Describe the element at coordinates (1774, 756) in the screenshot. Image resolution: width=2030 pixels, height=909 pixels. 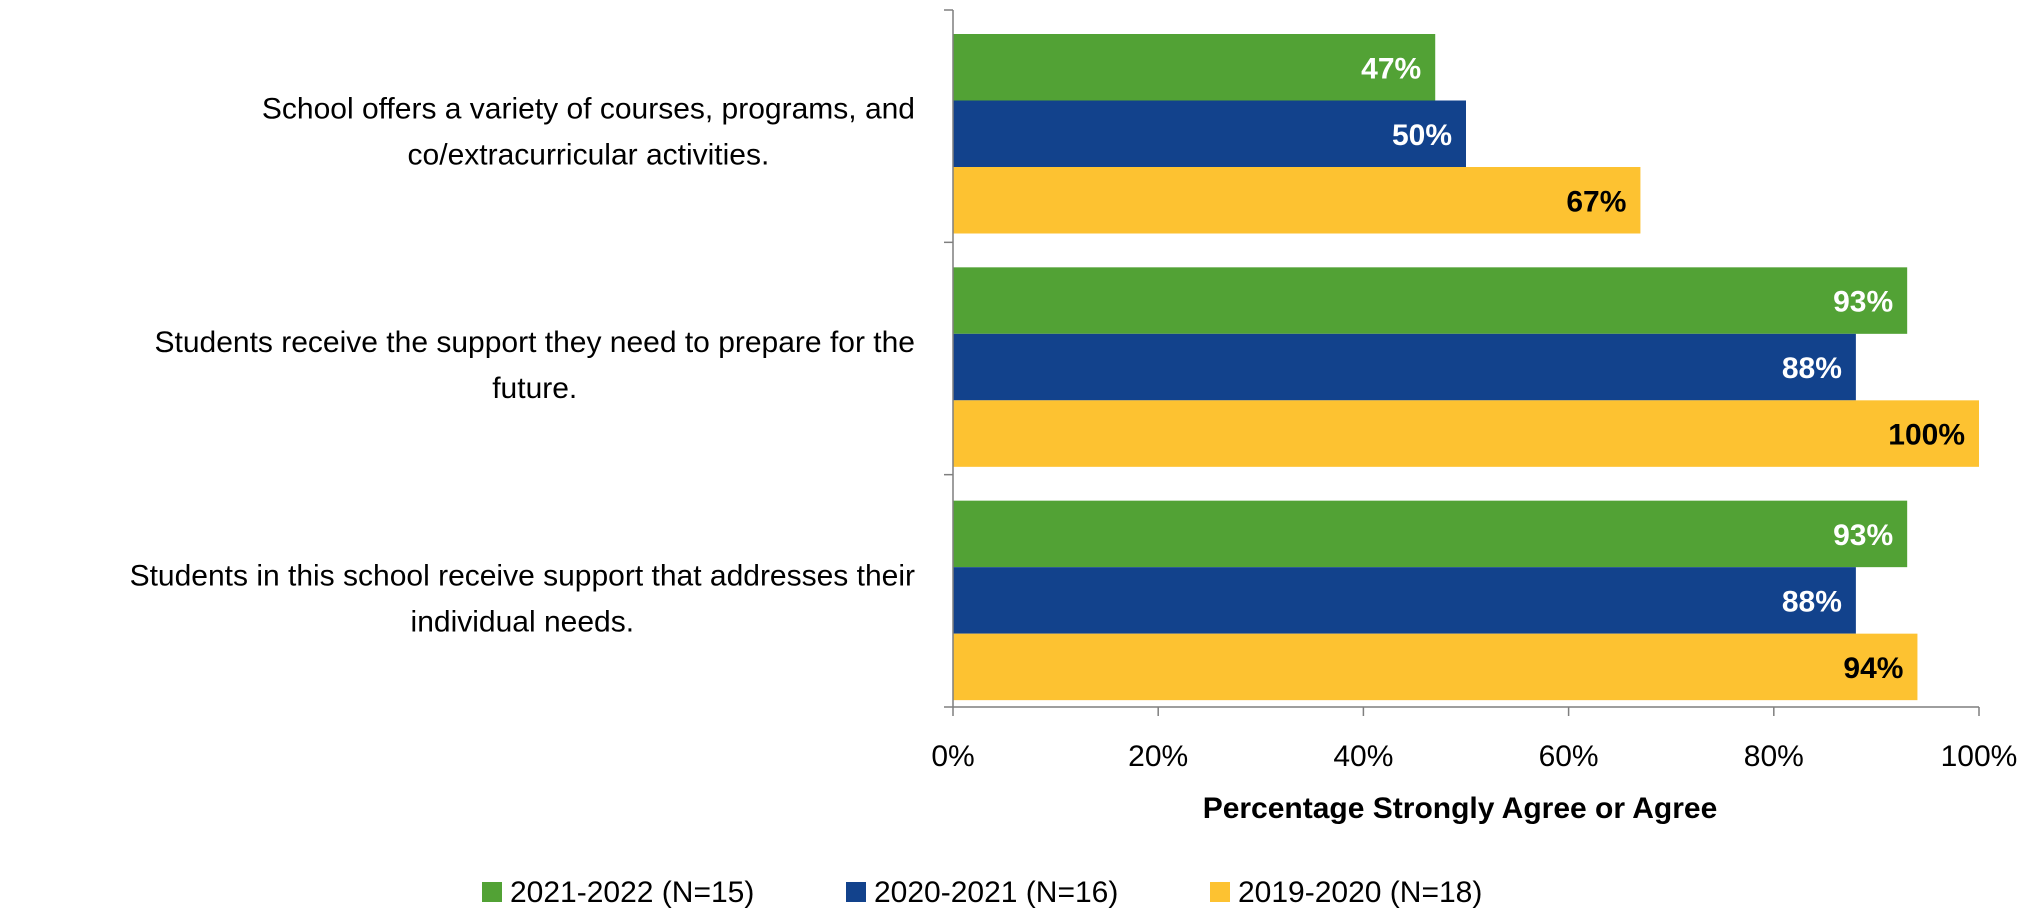
I see `x-tick-label: 80%` at that location.